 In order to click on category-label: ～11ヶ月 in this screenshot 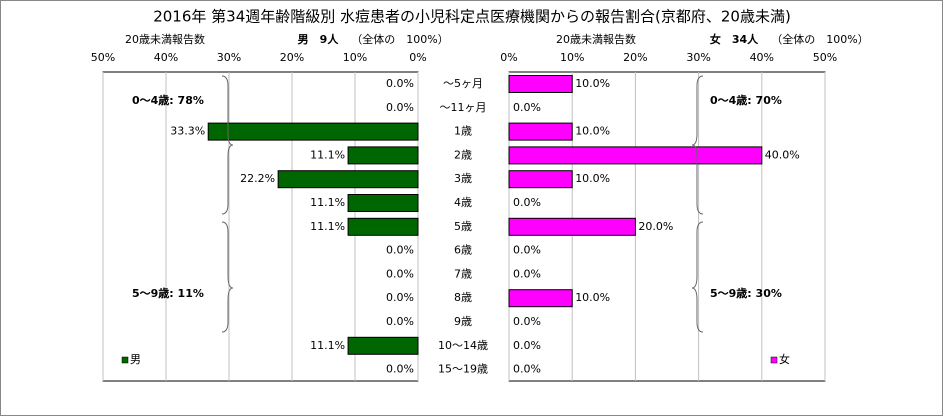, I will do `click(463, 107)`.